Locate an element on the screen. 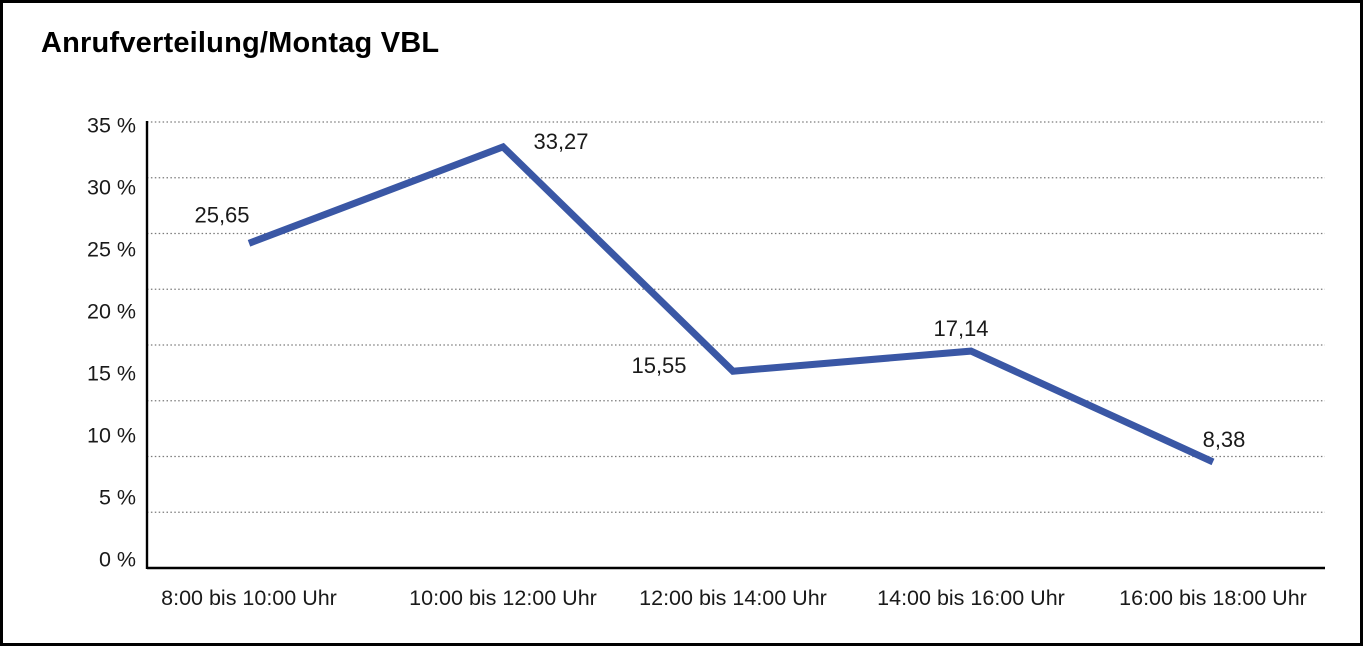 This screenshot has width=1363, height=646. y-tick-label: 10 % is located at coordinates (111, 436).